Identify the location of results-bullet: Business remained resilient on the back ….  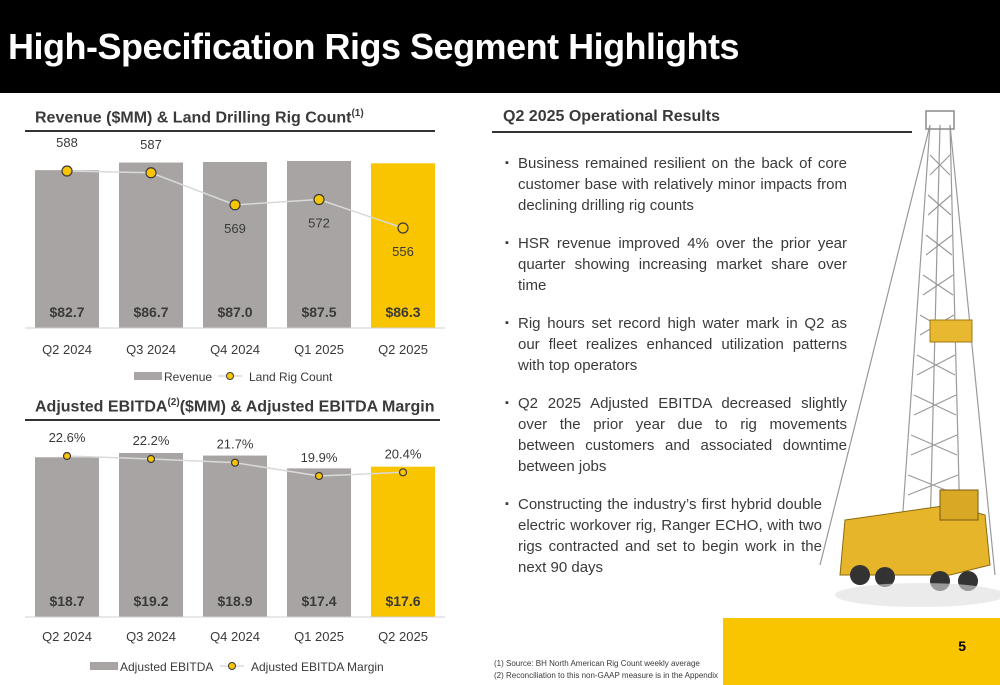
(676, 184).